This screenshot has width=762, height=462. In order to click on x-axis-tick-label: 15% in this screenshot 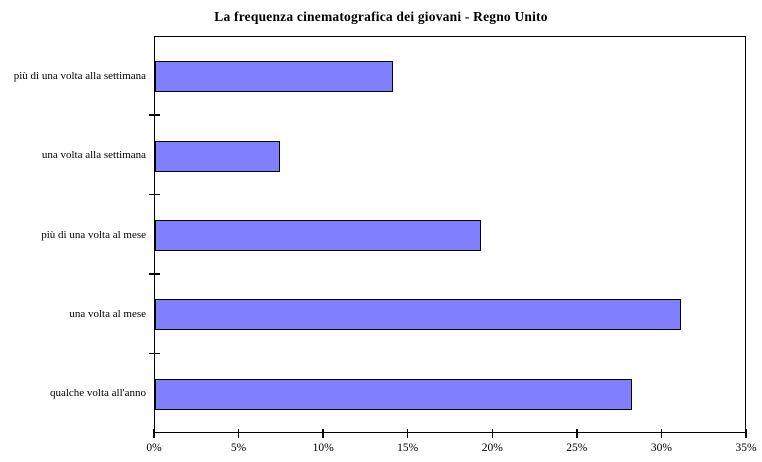, I will do `click(408, 448)`.